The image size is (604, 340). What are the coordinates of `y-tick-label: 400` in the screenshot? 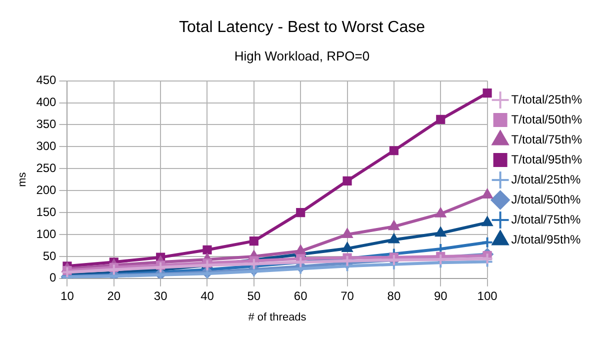 It's located at (46, 102).